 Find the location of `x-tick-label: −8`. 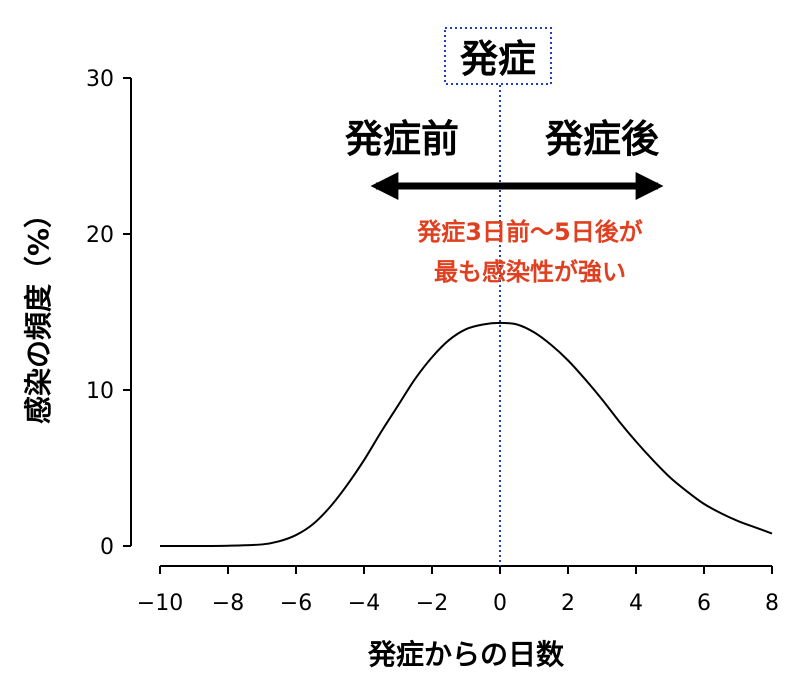

x-tick-label: −8 is located at coordinates (228, 603).